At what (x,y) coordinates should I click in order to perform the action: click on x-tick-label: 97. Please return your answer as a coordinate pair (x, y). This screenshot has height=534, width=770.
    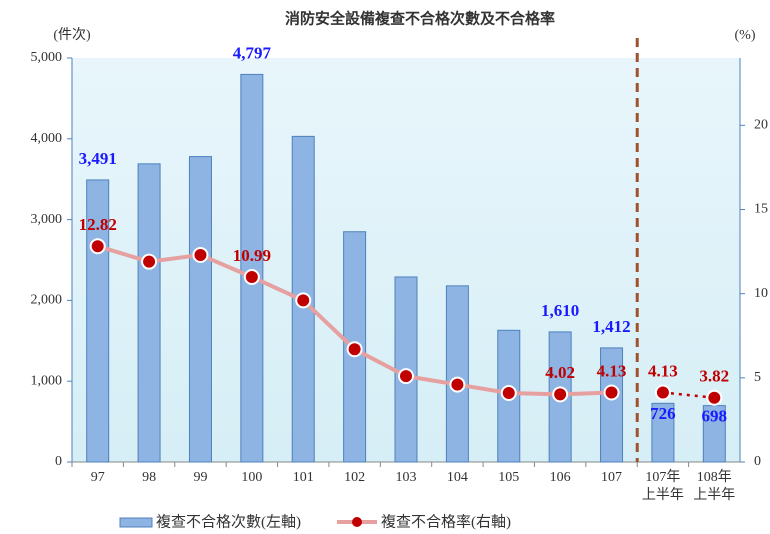
    Looking at the image, I should click on (98, 477).